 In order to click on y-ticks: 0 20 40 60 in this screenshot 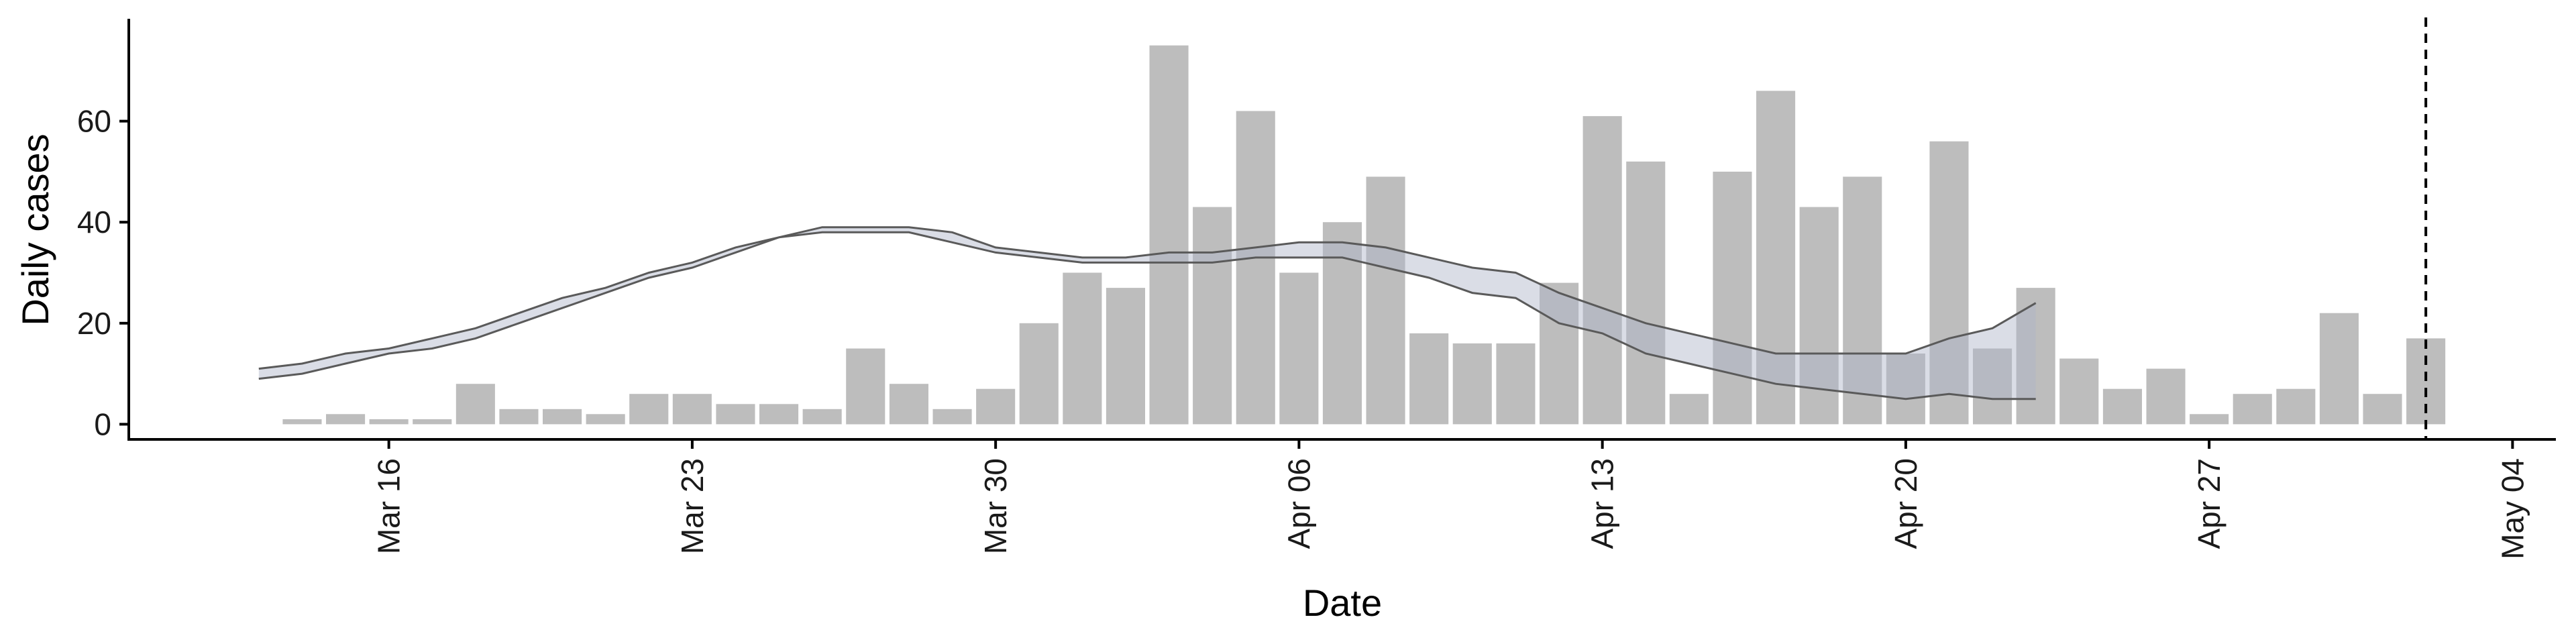, I will do `click(103, 272)`.